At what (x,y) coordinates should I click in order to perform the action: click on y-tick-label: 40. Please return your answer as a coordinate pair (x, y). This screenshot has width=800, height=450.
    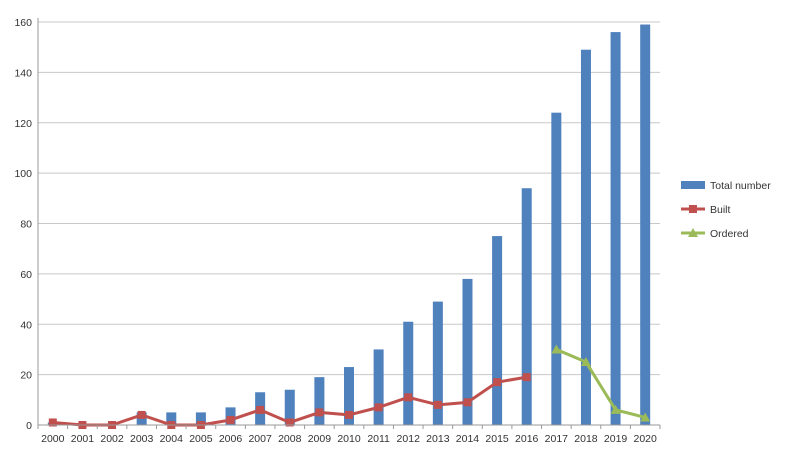
    Looking at the image, I should click on (26, 325).